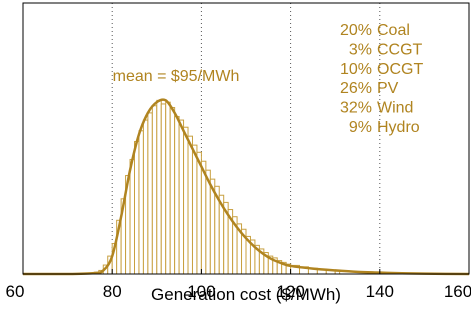 The width and height of the screenshot is (471, 323). Describe the element at coordinates (201, 291) in the screenshot. I see `x-tick-label: 100` at that location.